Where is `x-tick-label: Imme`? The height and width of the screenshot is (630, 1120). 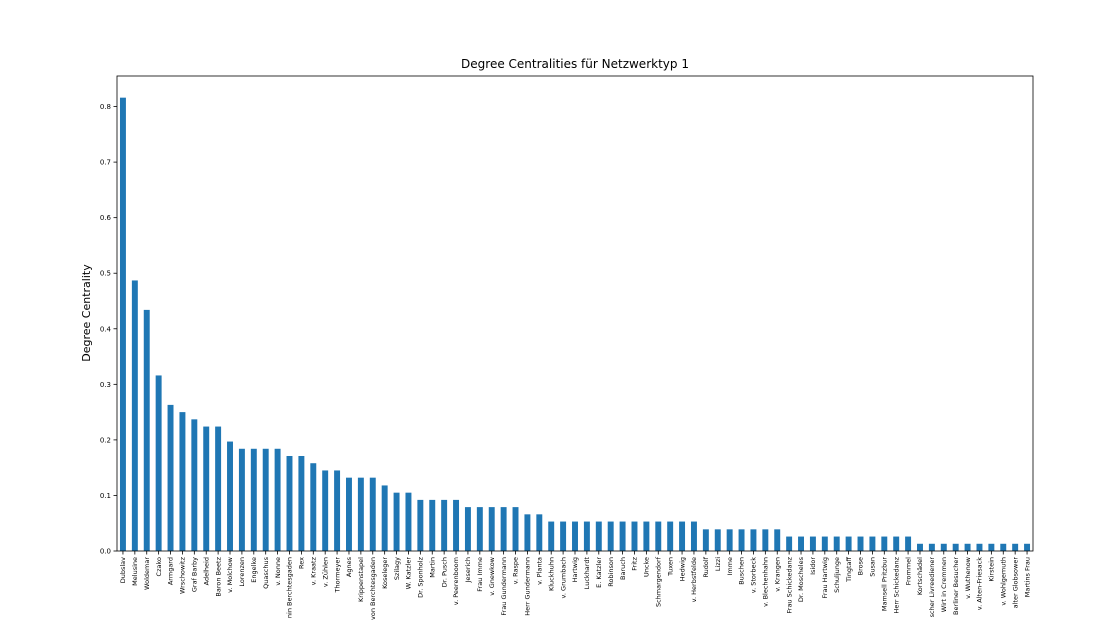 x-tick-label: Imme is located at coordinates (730, 566).